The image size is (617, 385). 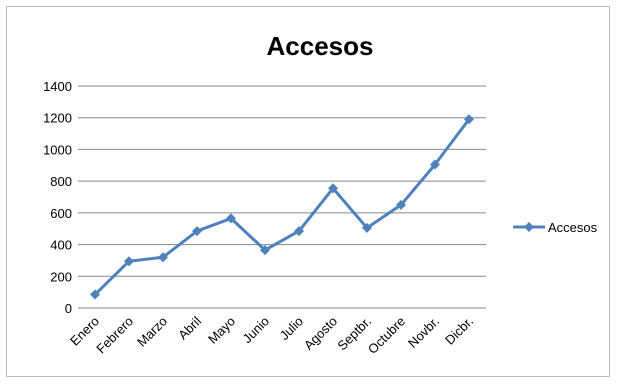 I want to click on y-tick-label: 200, so click(x=61, y=276).